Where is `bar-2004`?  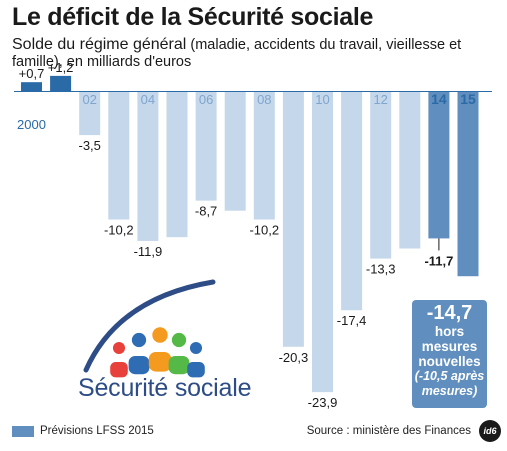
bar-2004 is located at coordinates (148, 166).